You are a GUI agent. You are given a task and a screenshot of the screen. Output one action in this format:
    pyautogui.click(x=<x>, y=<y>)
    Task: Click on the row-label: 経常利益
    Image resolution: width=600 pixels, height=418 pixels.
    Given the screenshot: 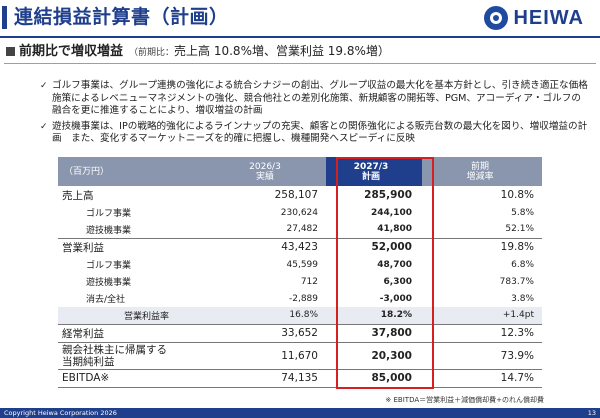 What is the action you would take?
    pyautogui.click(x=133, y=332)
    